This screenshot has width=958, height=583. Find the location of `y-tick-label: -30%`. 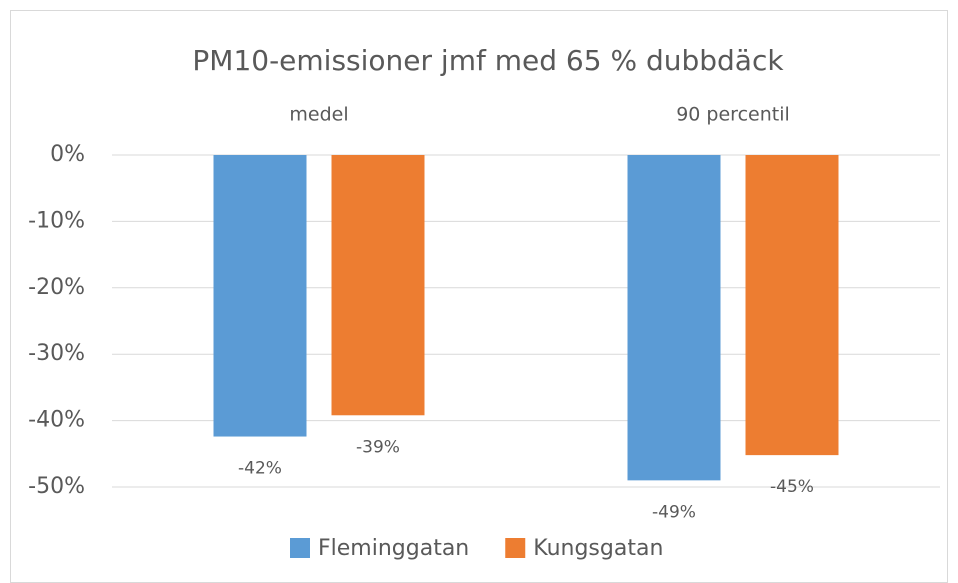

y-tick-label: -30% is located at coordinates (56, 353).